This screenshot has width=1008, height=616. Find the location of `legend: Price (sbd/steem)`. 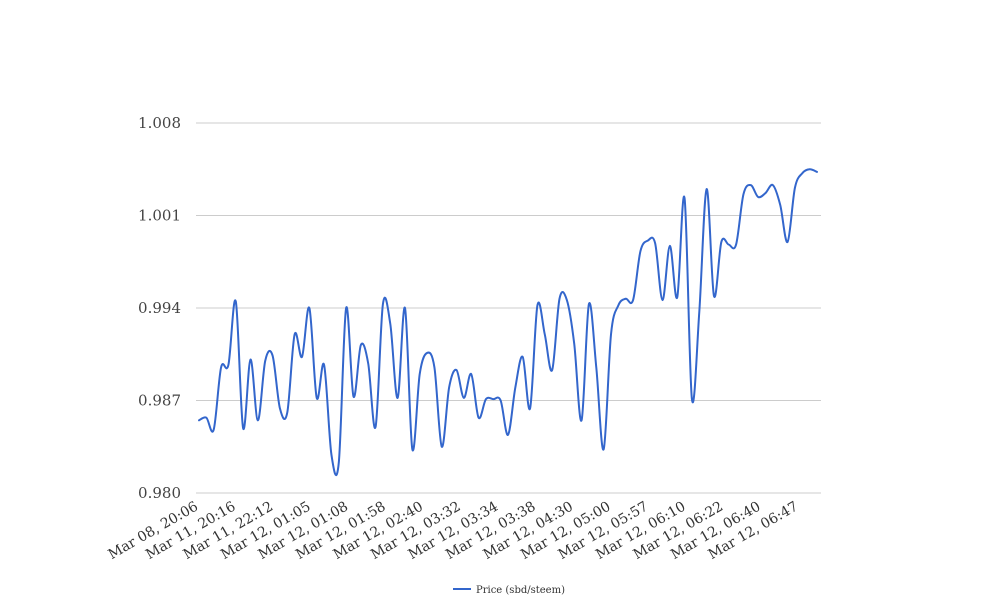

legend: Price (sbd/steem) is located at coordinates (509, 590).